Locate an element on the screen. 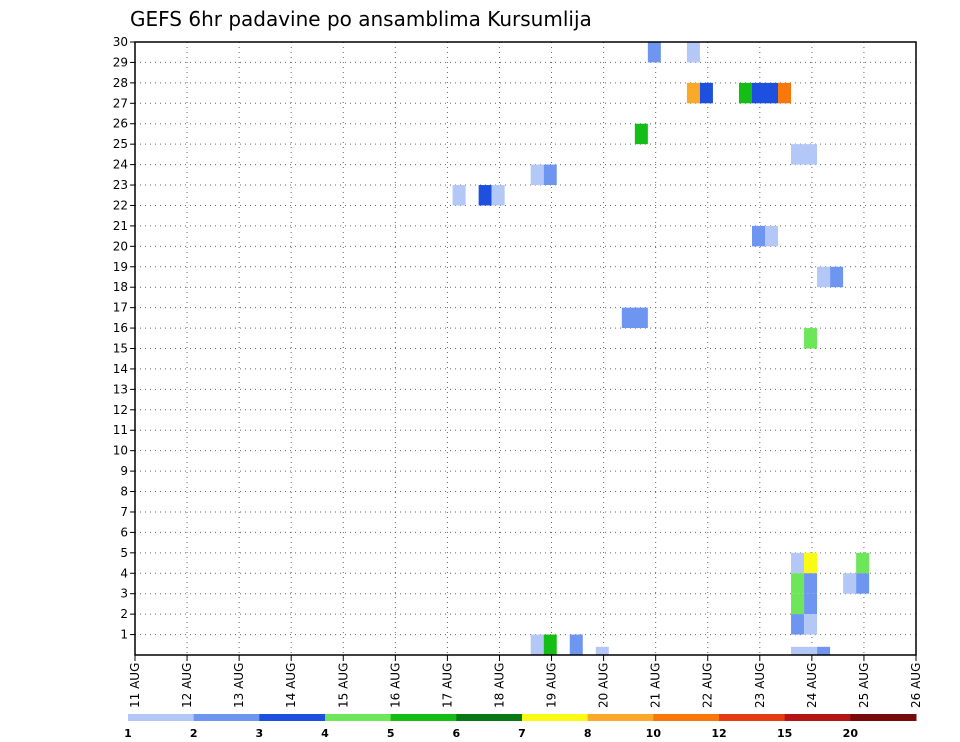 The width and height of the screenshot is (960, 742). x-tick-label: 14 AUG is located at coordinates (291, 685).